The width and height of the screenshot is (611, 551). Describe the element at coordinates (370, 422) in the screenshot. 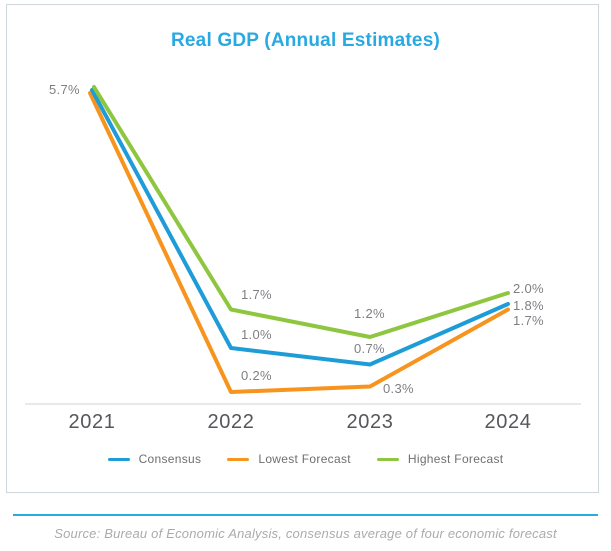

I see `x-axis-tick-2023: 2023` at that location.